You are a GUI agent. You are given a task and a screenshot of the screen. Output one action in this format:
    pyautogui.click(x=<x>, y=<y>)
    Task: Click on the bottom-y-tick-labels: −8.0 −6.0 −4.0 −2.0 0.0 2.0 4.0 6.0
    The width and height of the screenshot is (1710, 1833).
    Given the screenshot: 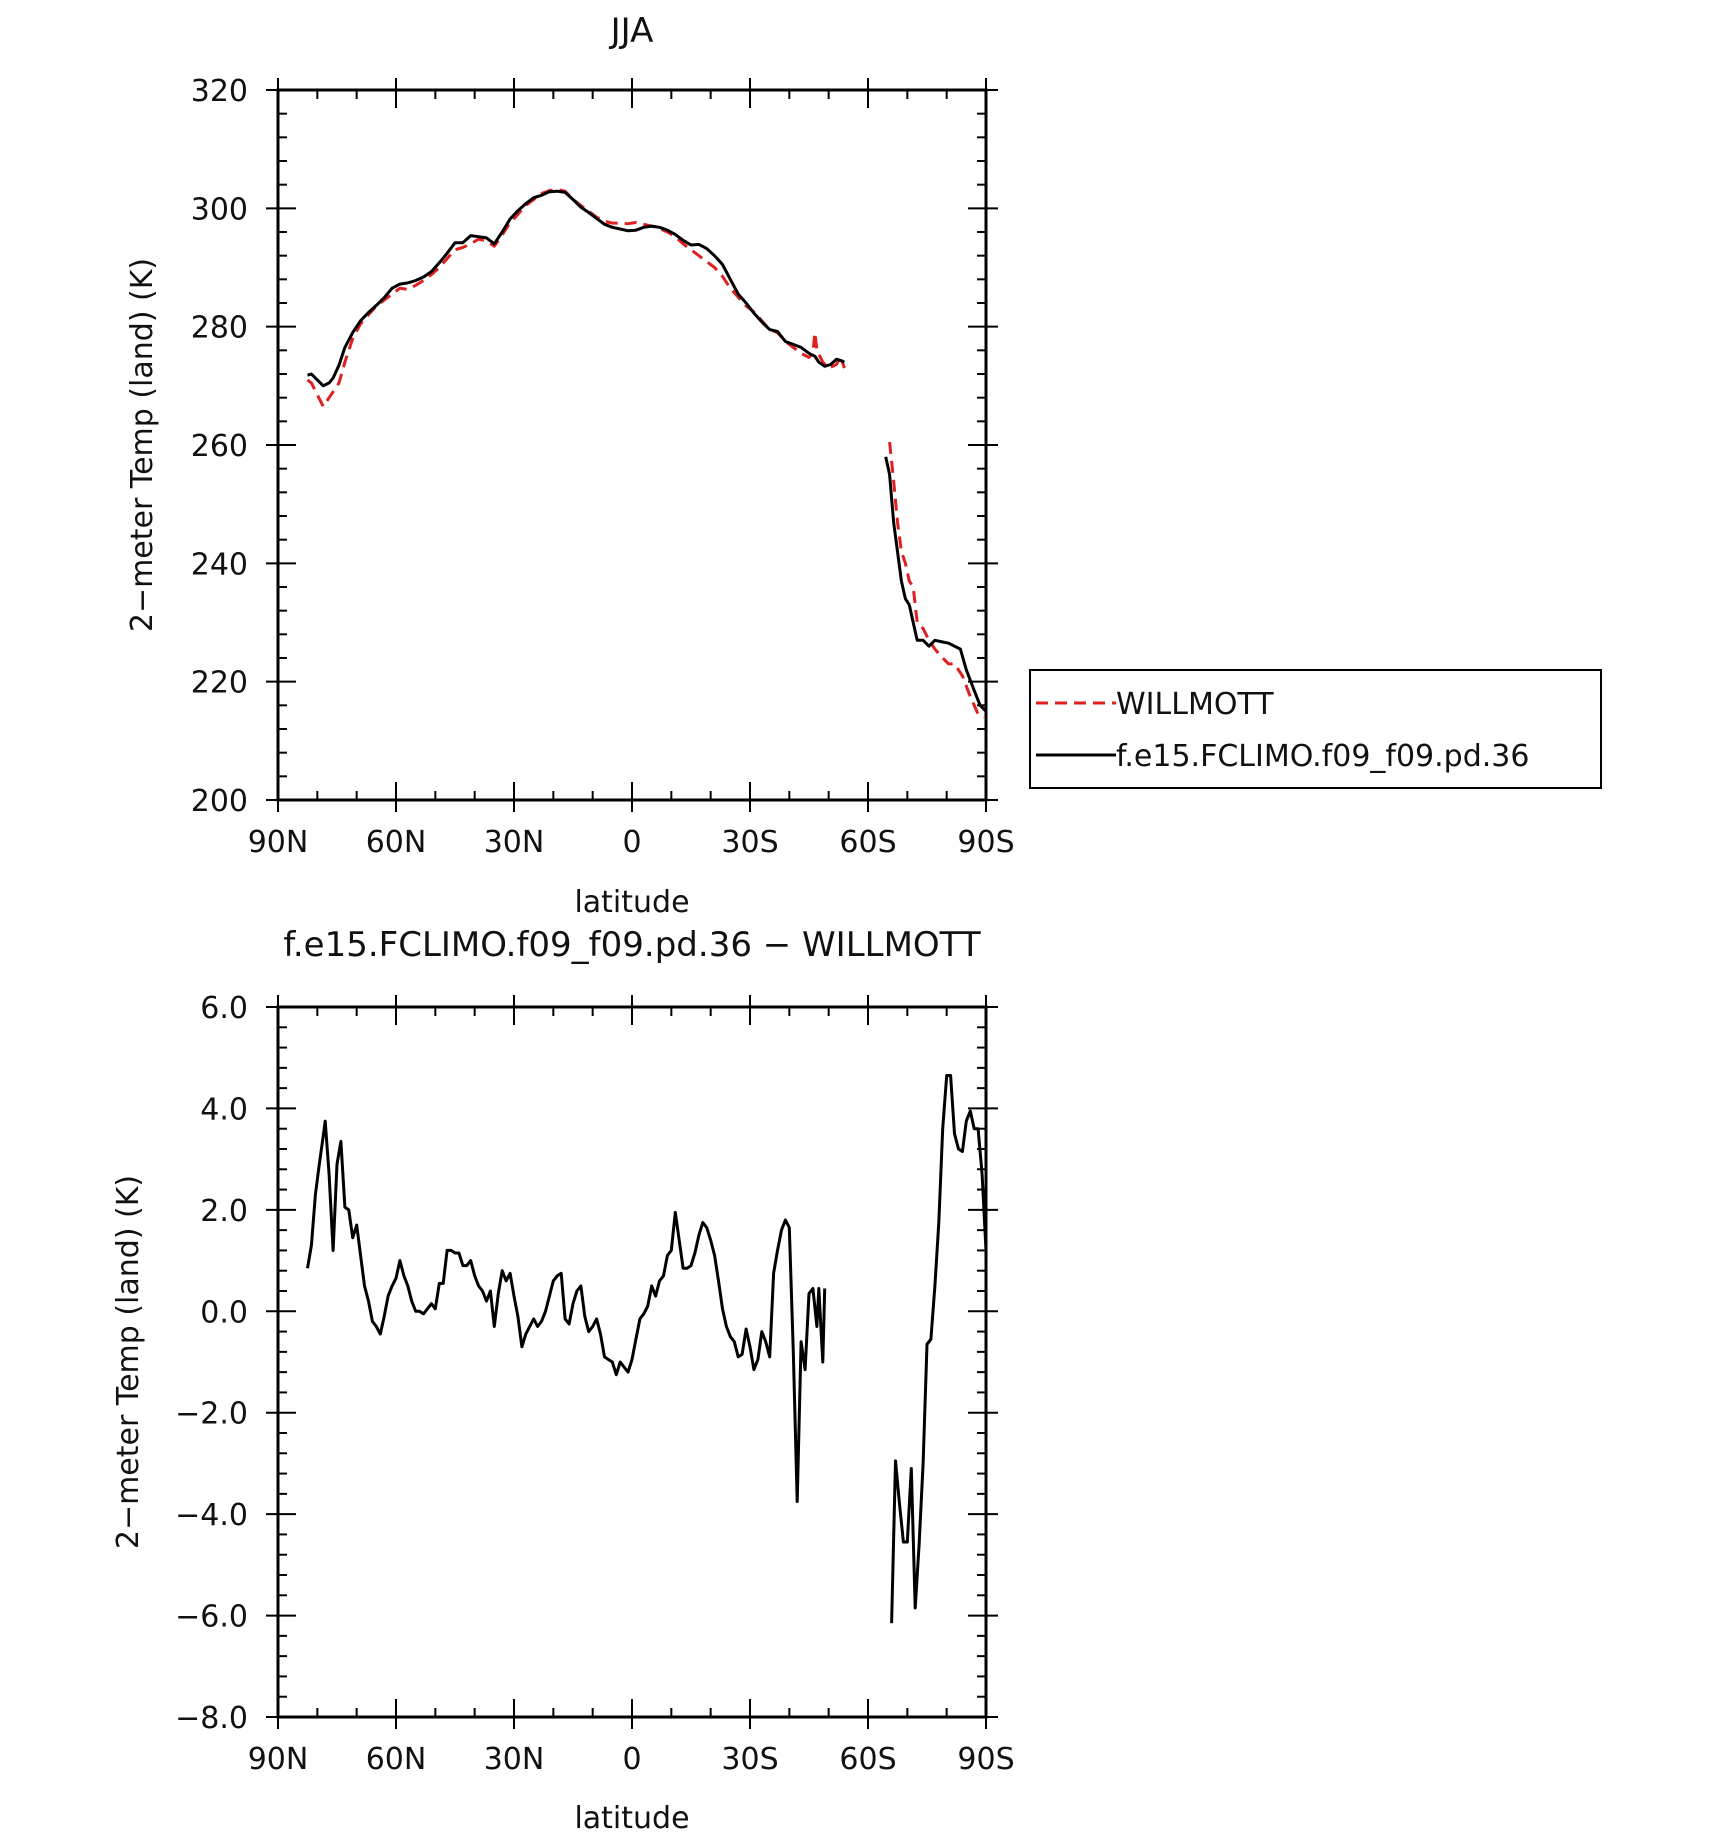 What is the action you would take?
    pyautogui.click(x=211, y=1363)
    